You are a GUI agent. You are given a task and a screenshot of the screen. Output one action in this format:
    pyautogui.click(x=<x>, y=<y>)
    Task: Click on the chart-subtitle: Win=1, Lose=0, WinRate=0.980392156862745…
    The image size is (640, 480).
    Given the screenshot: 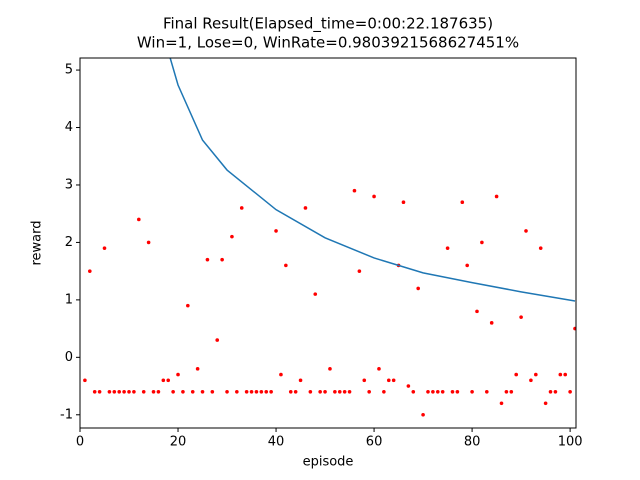 What is the action you would take?
    pyautogui.click(x=328, y=43)
    